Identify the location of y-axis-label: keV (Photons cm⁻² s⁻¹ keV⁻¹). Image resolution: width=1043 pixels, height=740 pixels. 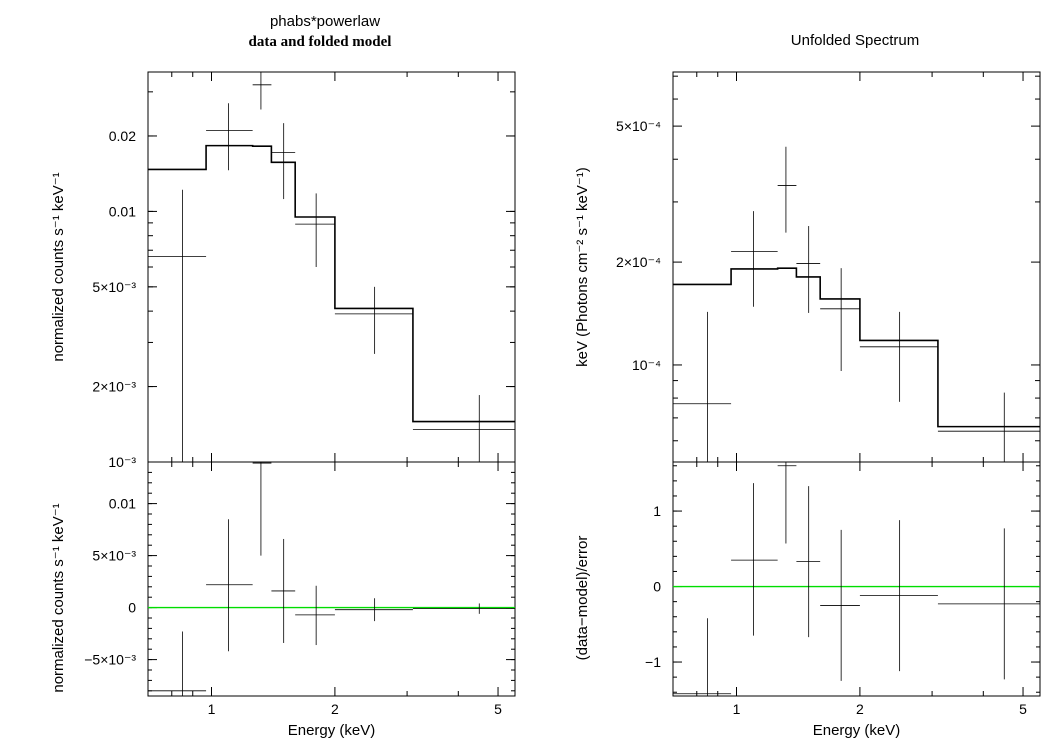
(582, 267).